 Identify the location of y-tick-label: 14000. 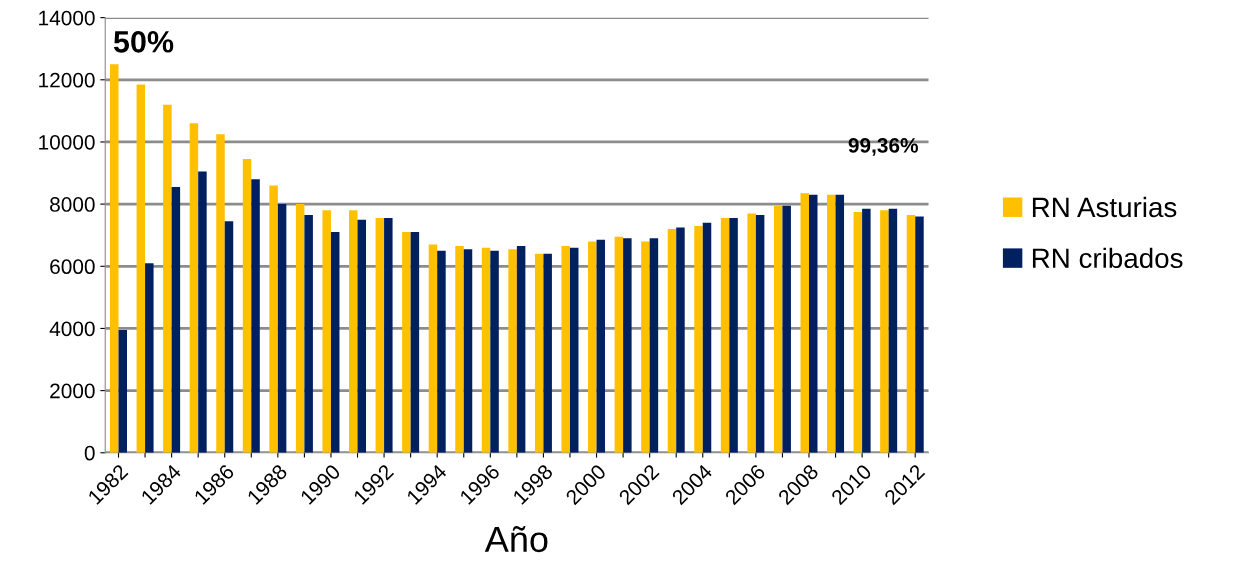
(67, 18).